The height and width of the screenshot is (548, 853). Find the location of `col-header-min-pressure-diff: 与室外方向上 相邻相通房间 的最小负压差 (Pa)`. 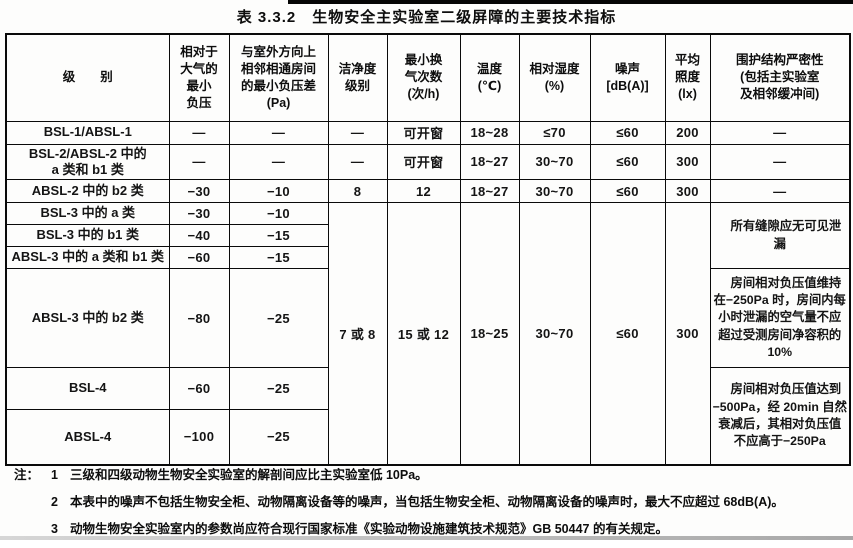

col-header-min-pressure-diff: 与室外方向上 相邻相通房间 的最小负压差 (Pa) is located at coordinates (278, 77).